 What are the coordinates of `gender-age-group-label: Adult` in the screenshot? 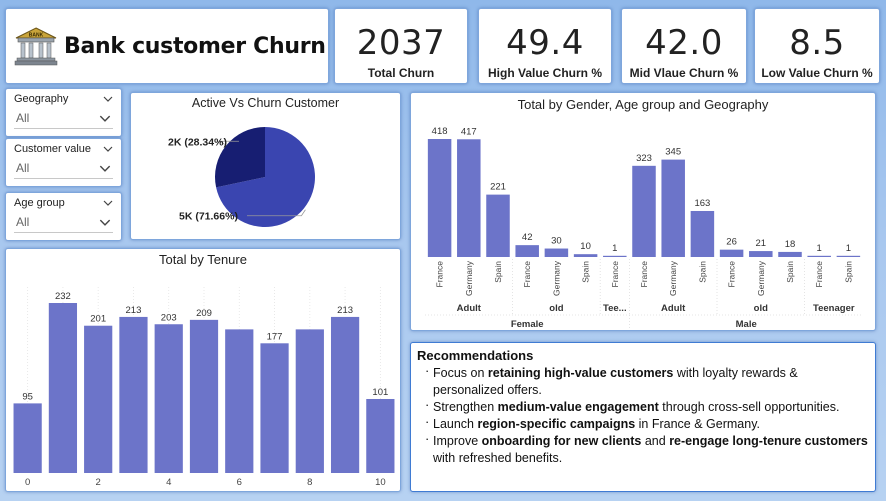 It's located at (673, 308).